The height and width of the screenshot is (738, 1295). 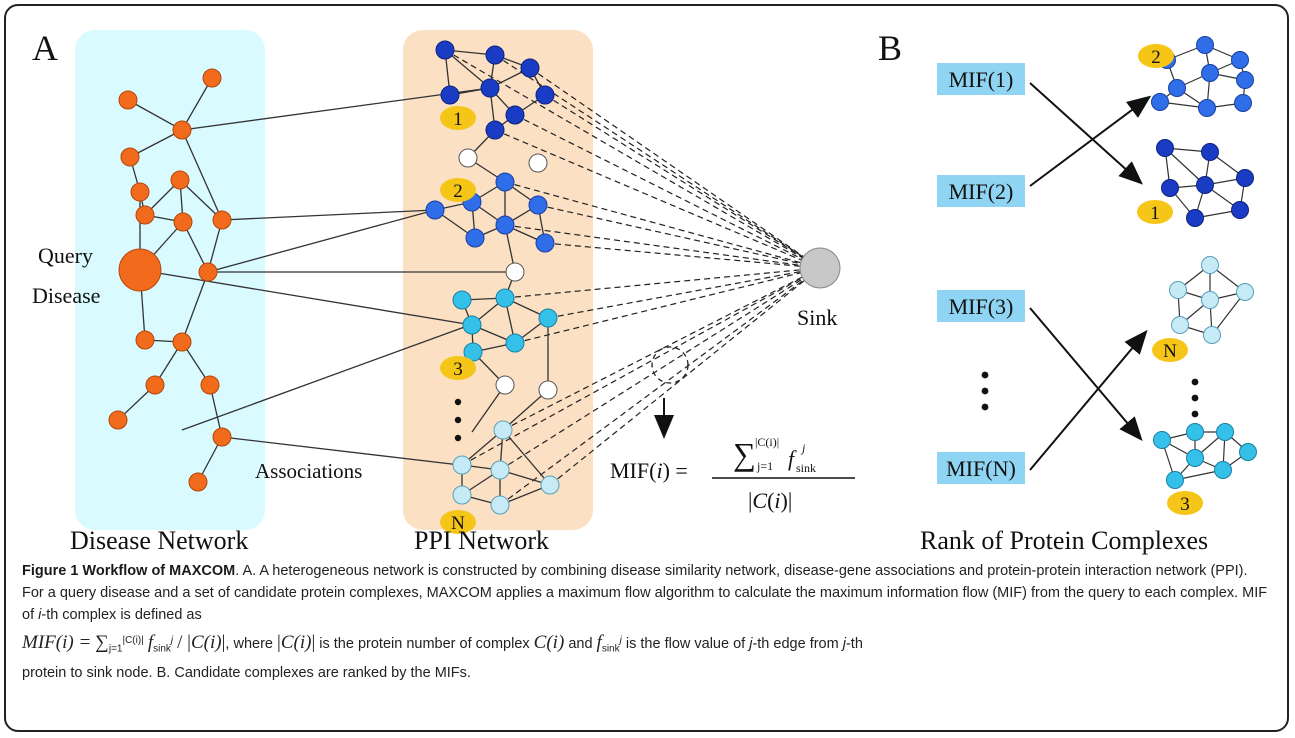 I want to click on mif-box-1: MIF(1), so click(x=981, y=79).